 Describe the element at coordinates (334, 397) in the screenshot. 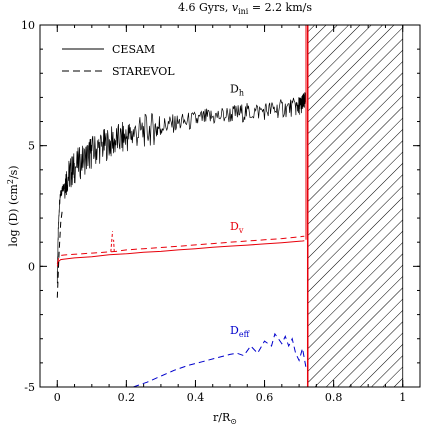

I see `x-tick-label: 0.8` at that location.